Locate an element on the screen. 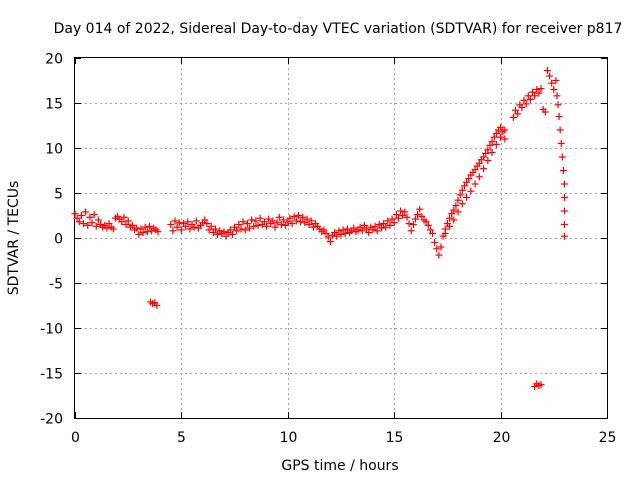 The height and width of the screenshot is (480, 640). y-tick-label: -15 is located at coordinates (51, 375).